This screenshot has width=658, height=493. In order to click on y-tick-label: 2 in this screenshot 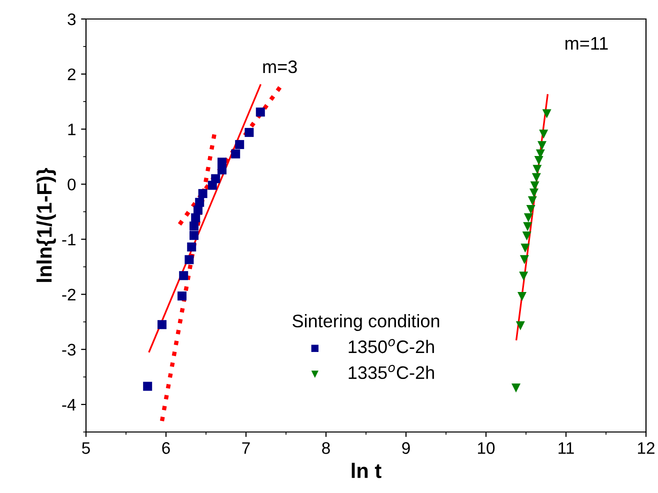, I will do `click(72, 74)`.